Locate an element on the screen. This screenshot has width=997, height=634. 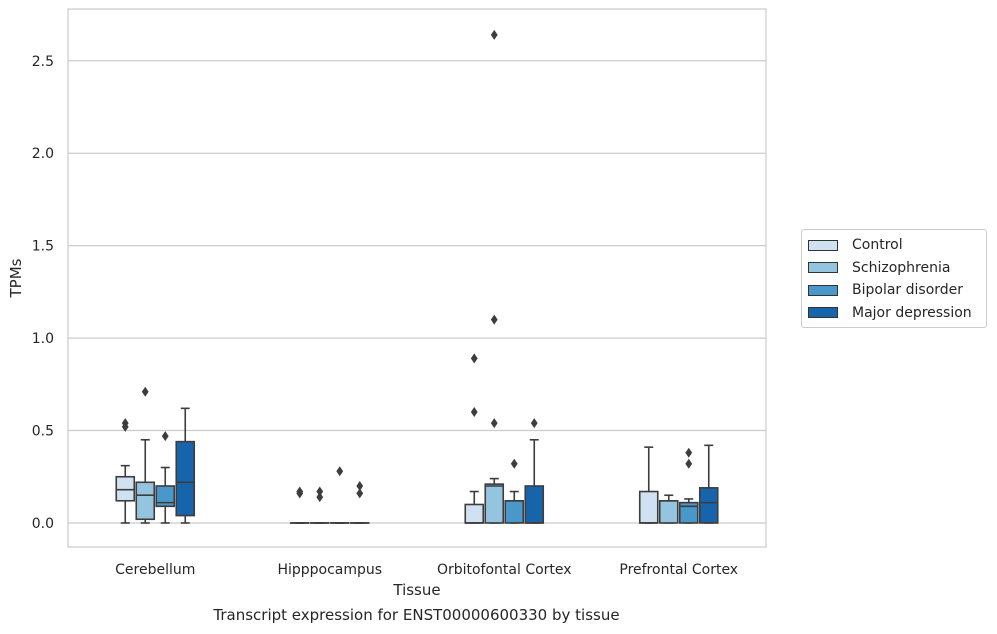
y-tick-label: 2.5 is located at coordinates (43, 62).